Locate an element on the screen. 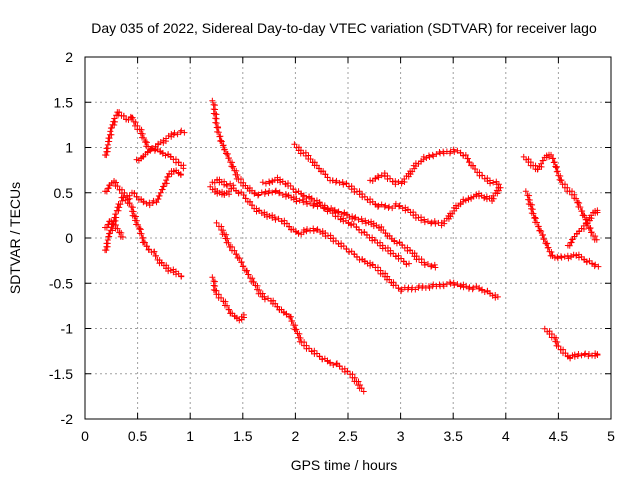  x-tick-label: 3.5 is located at coordinates (453, 436).